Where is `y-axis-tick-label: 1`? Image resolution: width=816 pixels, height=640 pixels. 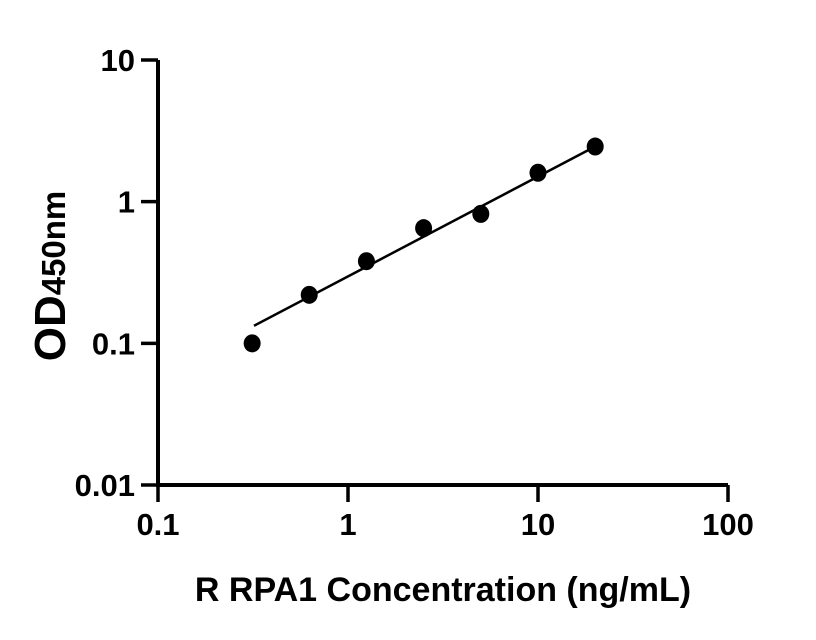
y-axis-tick-label: 1 is located at coordinates (126, 202).